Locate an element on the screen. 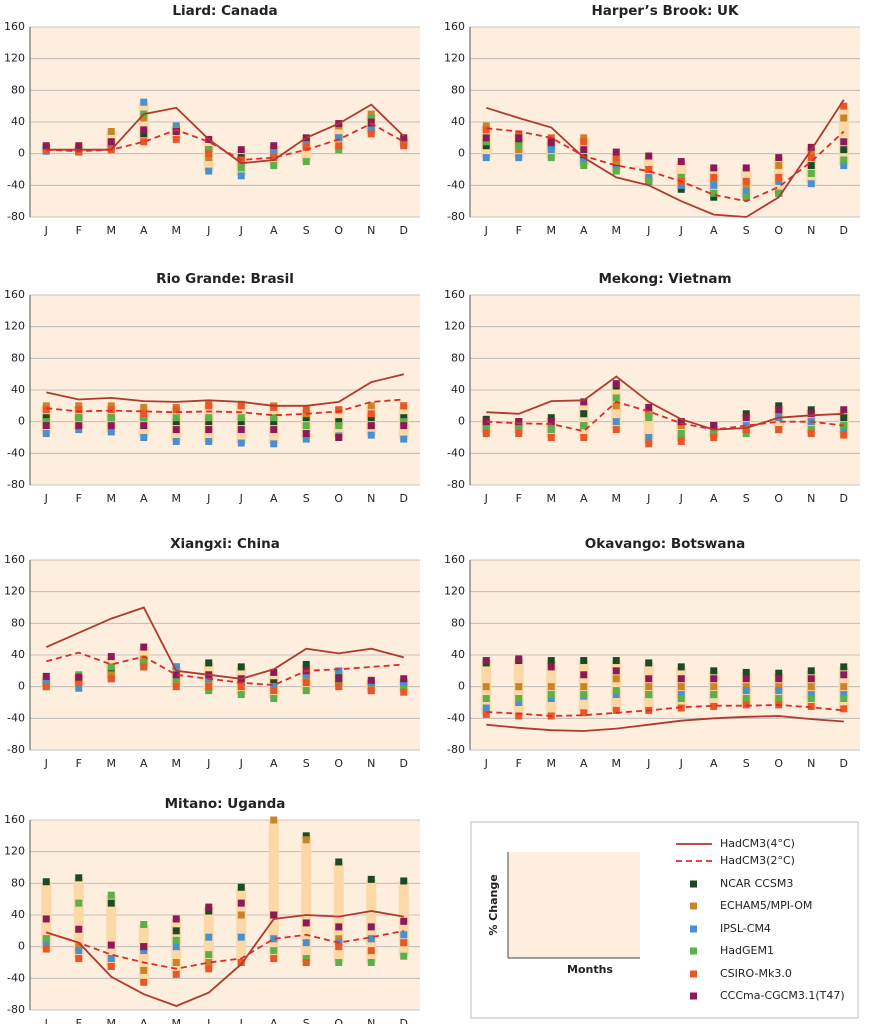 The width and height of the screenshot is (871, 1024). x-tick-label: O is located at coordinates (338, 230).